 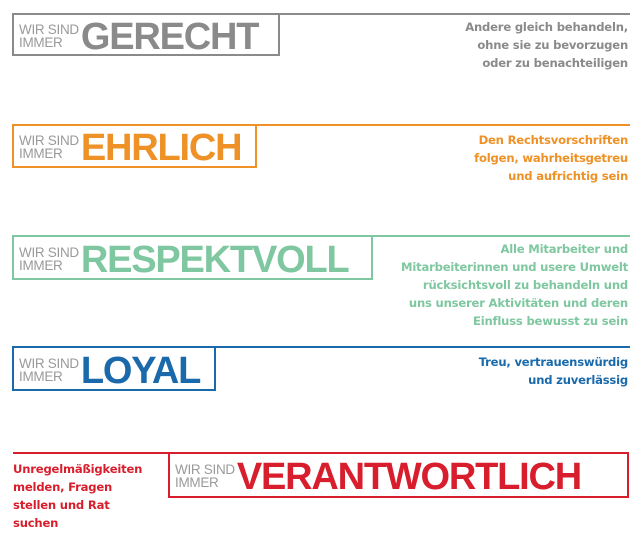 What do you see at coordinates (91, 453) in the screenshot?
I see `divider-verantwortlich` at bounding box center [91, 453].